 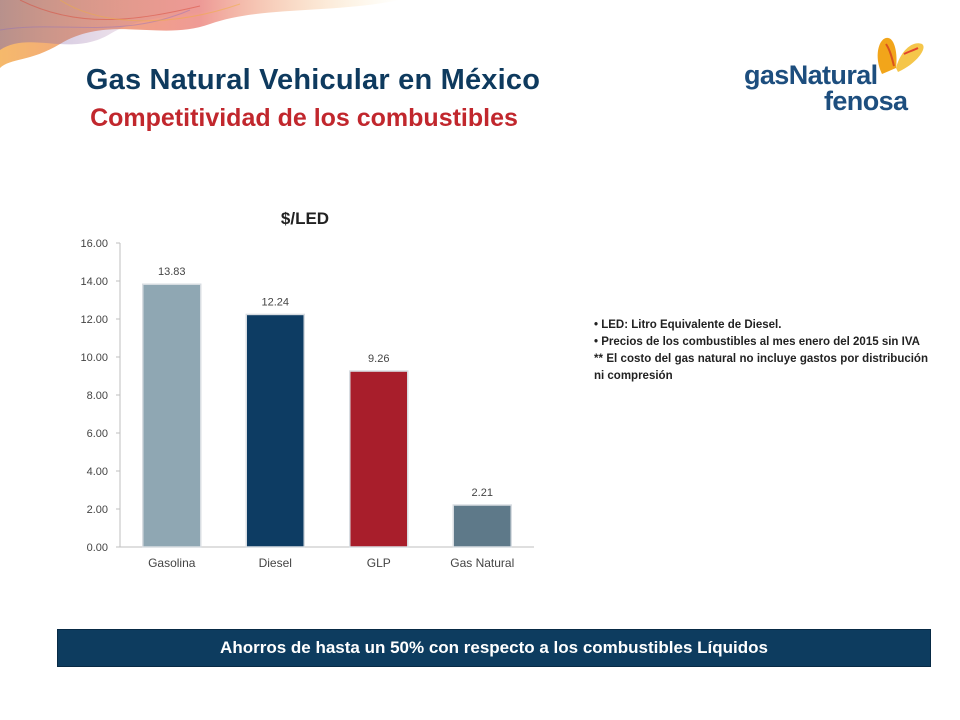 I want to click on x-tick-label: GLP, so click(x=379, y=563).